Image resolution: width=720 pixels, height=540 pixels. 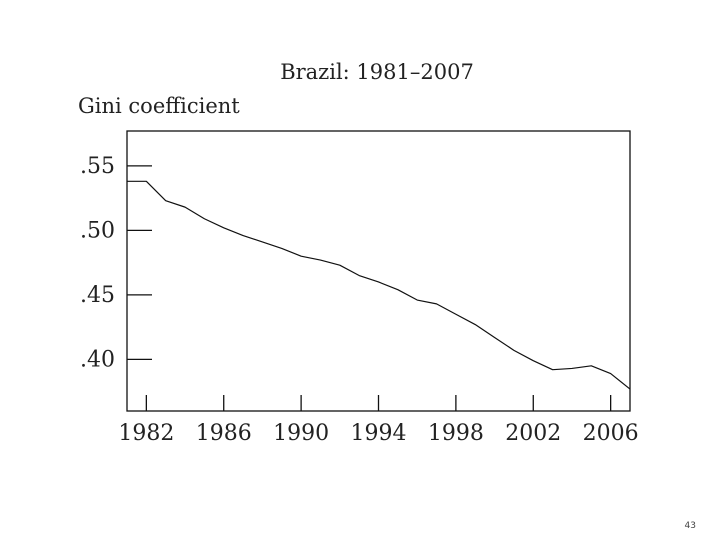 I want to click on x-tick-label: 1990, so click(x=301, y=433).